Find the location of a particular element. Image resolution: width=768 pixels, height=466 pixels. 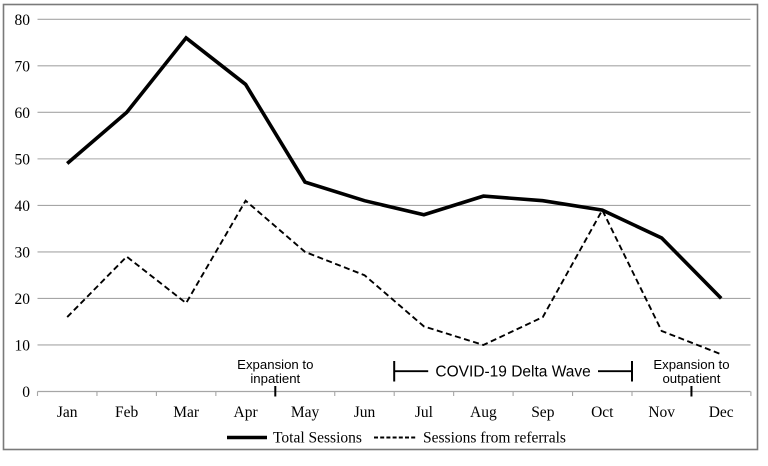

x-axis-label-jul: Jul is located at coordinates (424, 412).